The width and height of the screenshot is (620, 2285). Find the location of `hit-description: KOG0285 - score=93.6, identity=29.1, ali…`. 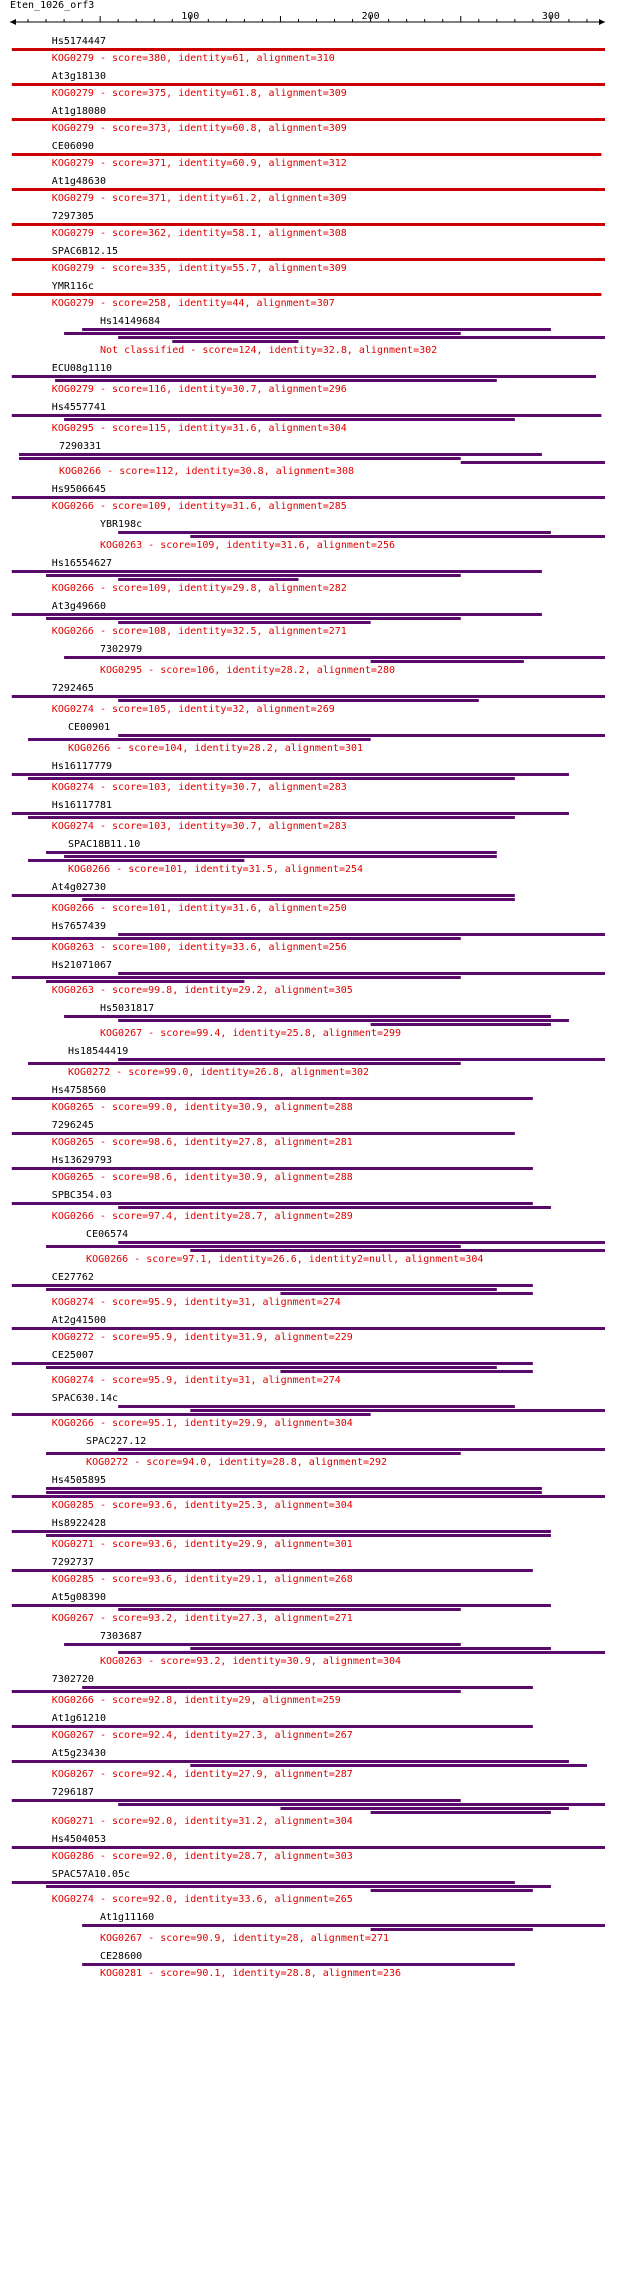

hit-description: KOG0285 - score=93.6, identity=29.1, ali… is located at coordinates (202, 1579).